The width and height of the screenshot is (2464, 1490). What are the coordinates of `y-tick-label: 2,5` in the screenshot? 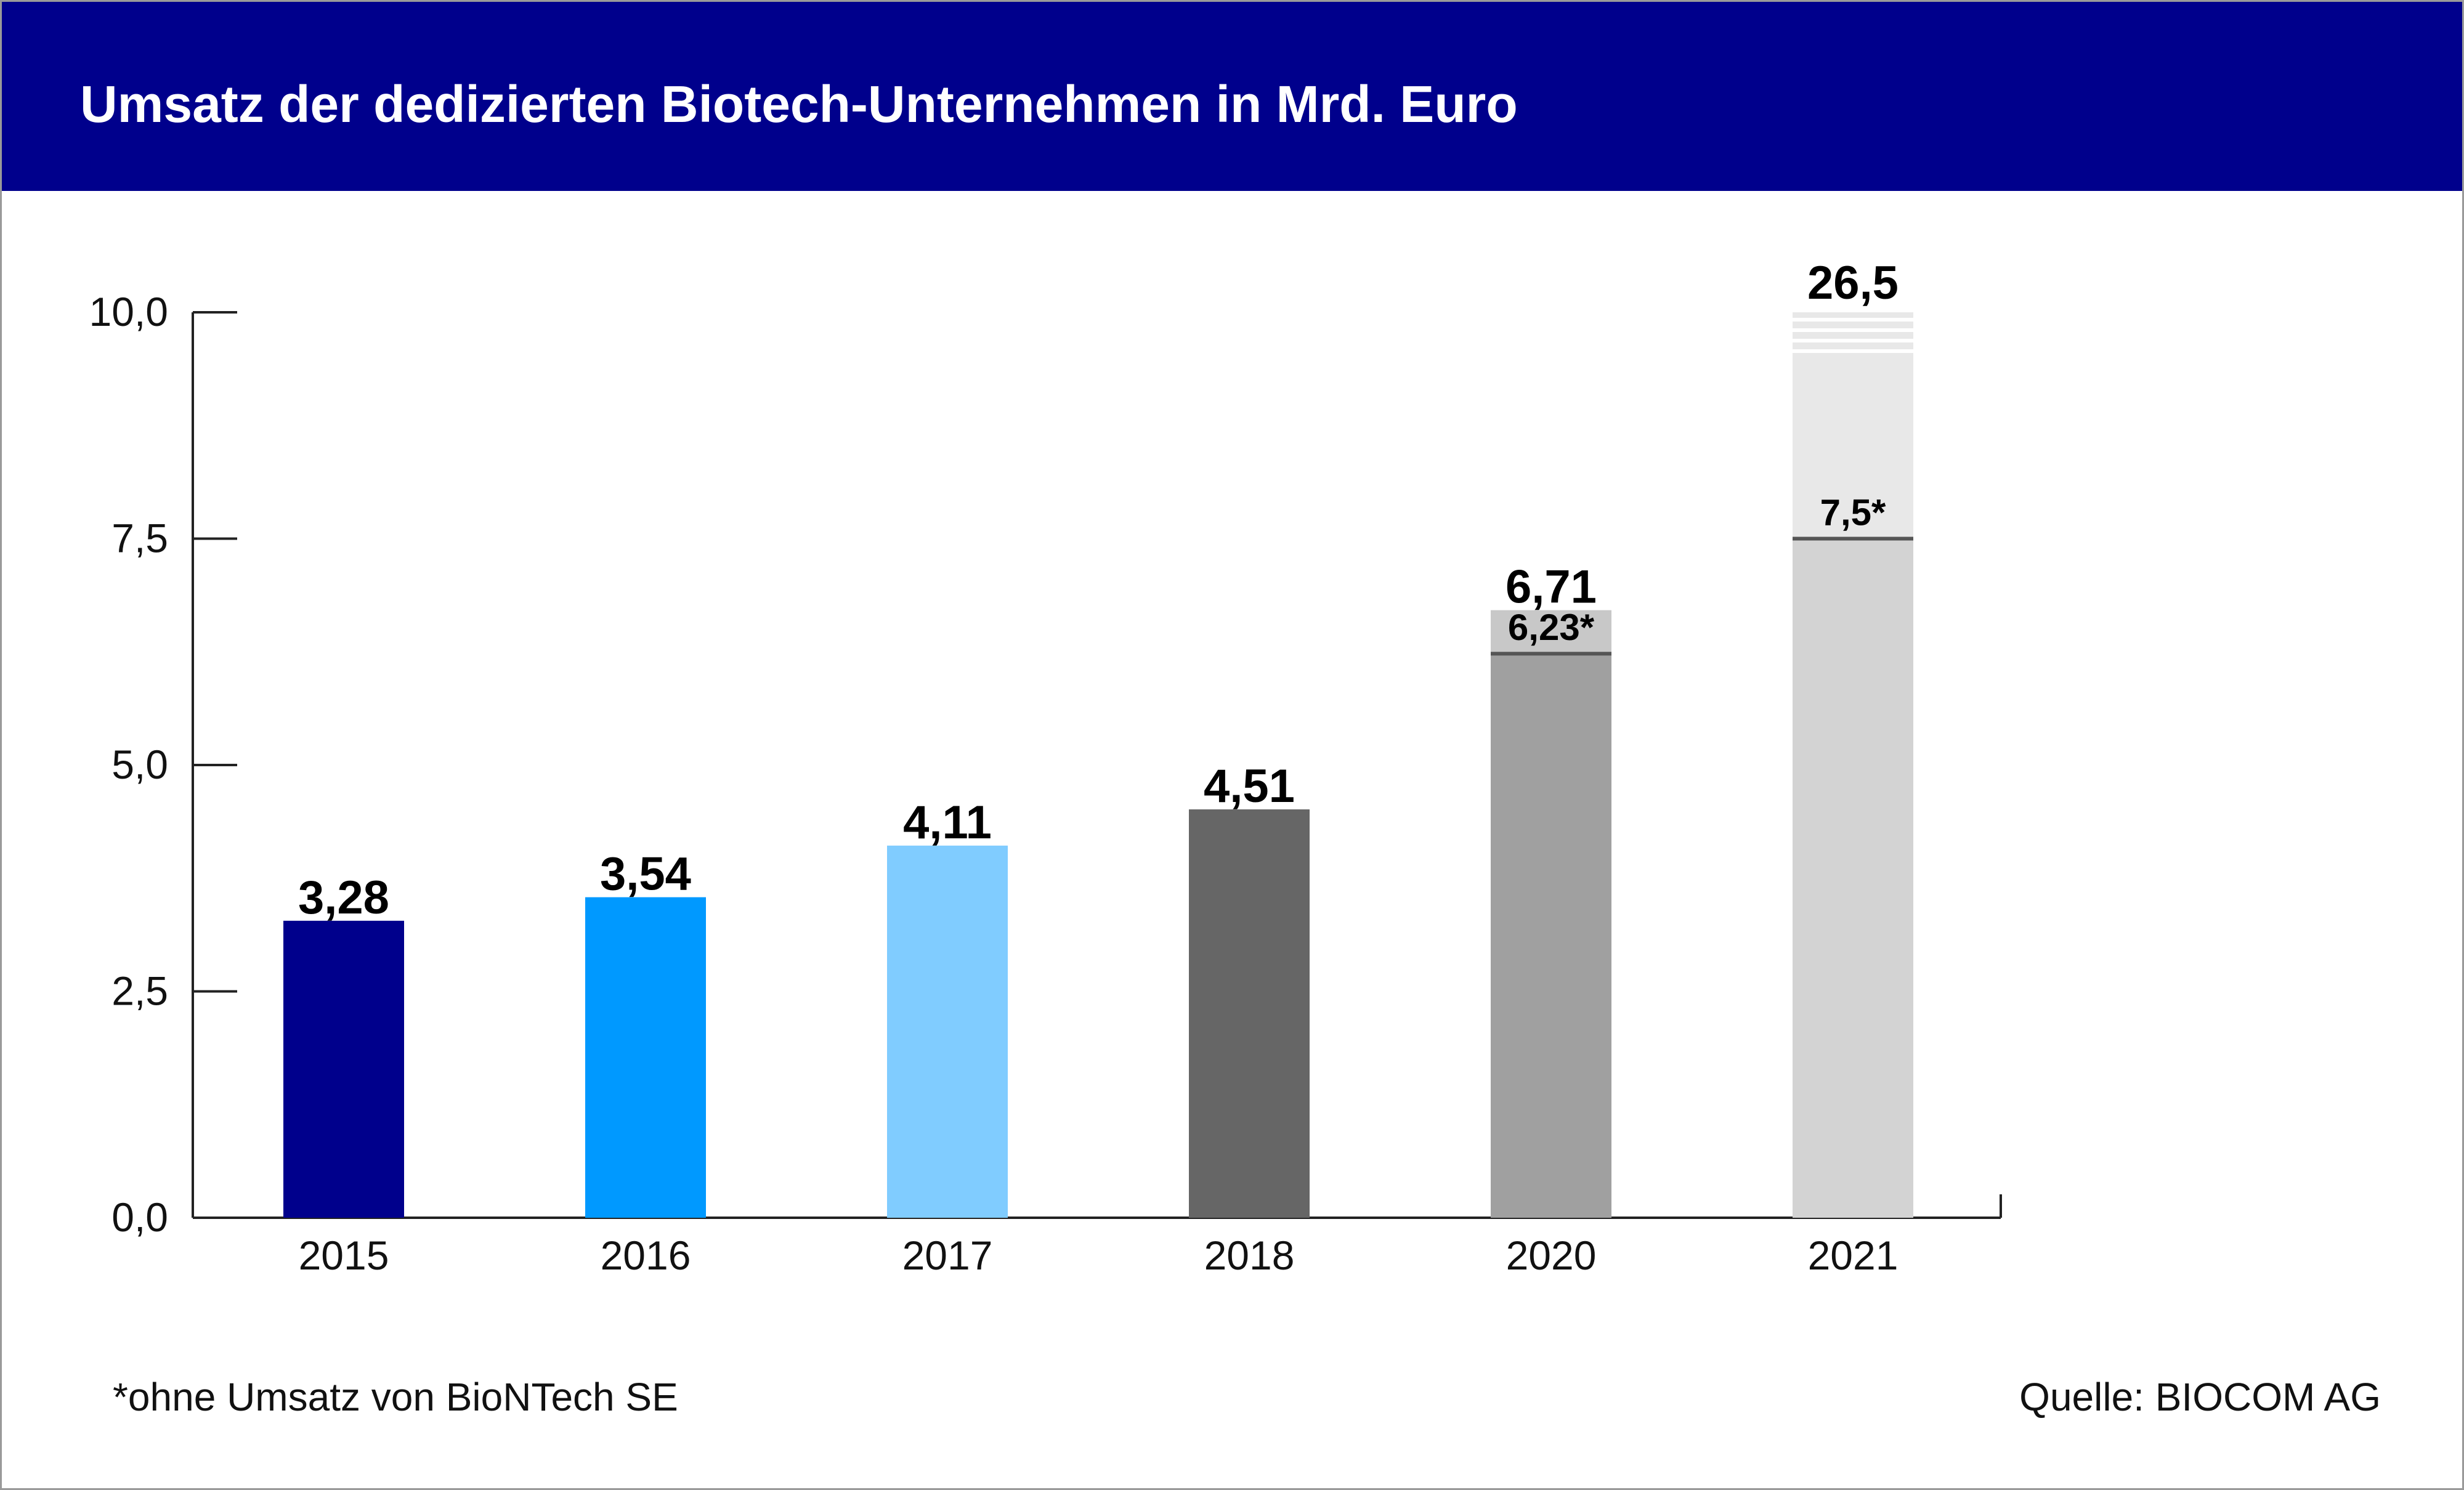 It's located at (139, 991).